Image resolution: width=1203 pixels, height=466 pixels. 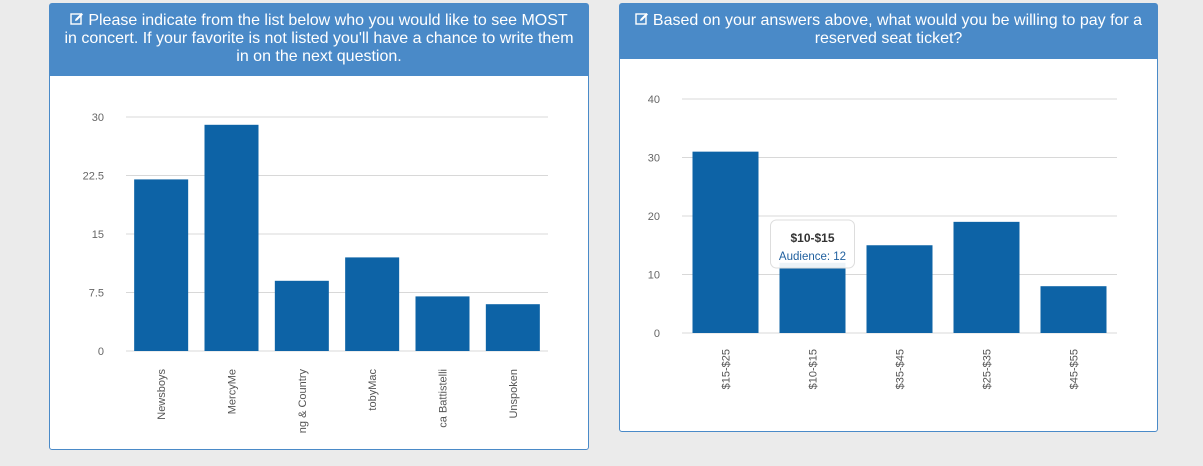 What do you see at coordinates (1075, 369) in the screenshot?
I see `x-category-label: $45-$55` at bounding box center [1075, 369].